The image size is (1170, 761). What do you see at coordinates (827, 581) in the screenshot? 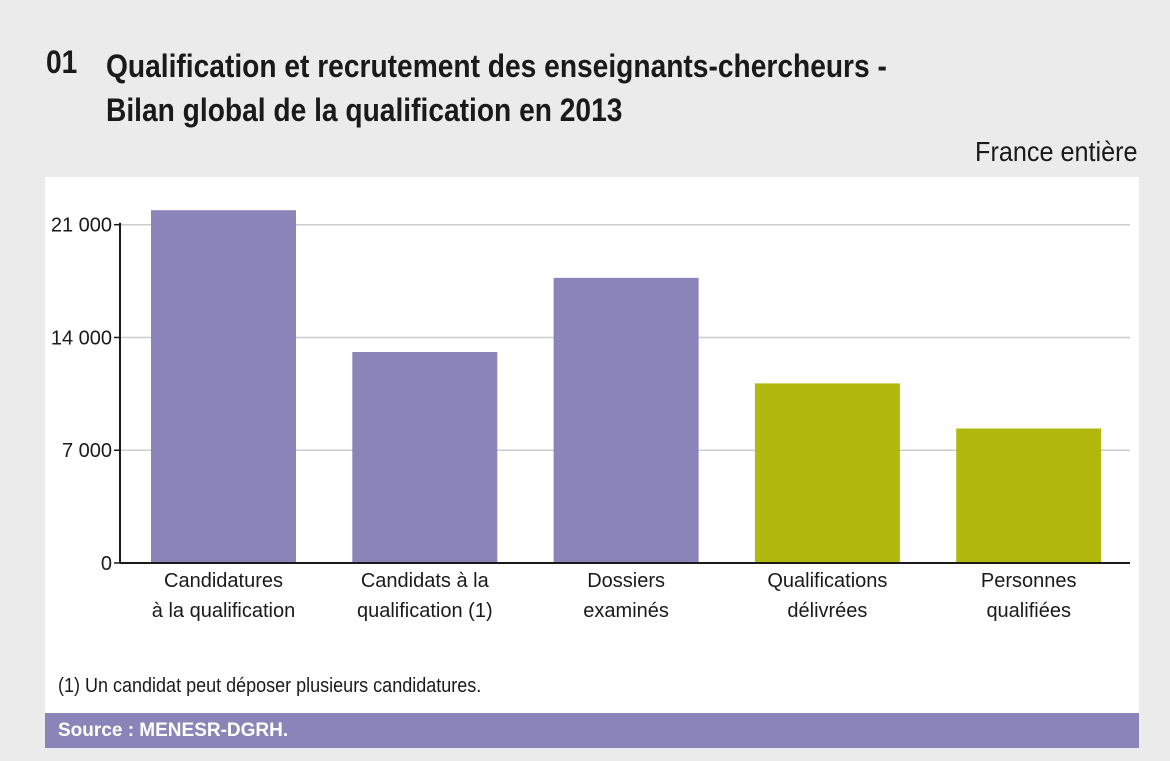
I see `x-tick-label: Qualifications` at bounding box center [827, 581].